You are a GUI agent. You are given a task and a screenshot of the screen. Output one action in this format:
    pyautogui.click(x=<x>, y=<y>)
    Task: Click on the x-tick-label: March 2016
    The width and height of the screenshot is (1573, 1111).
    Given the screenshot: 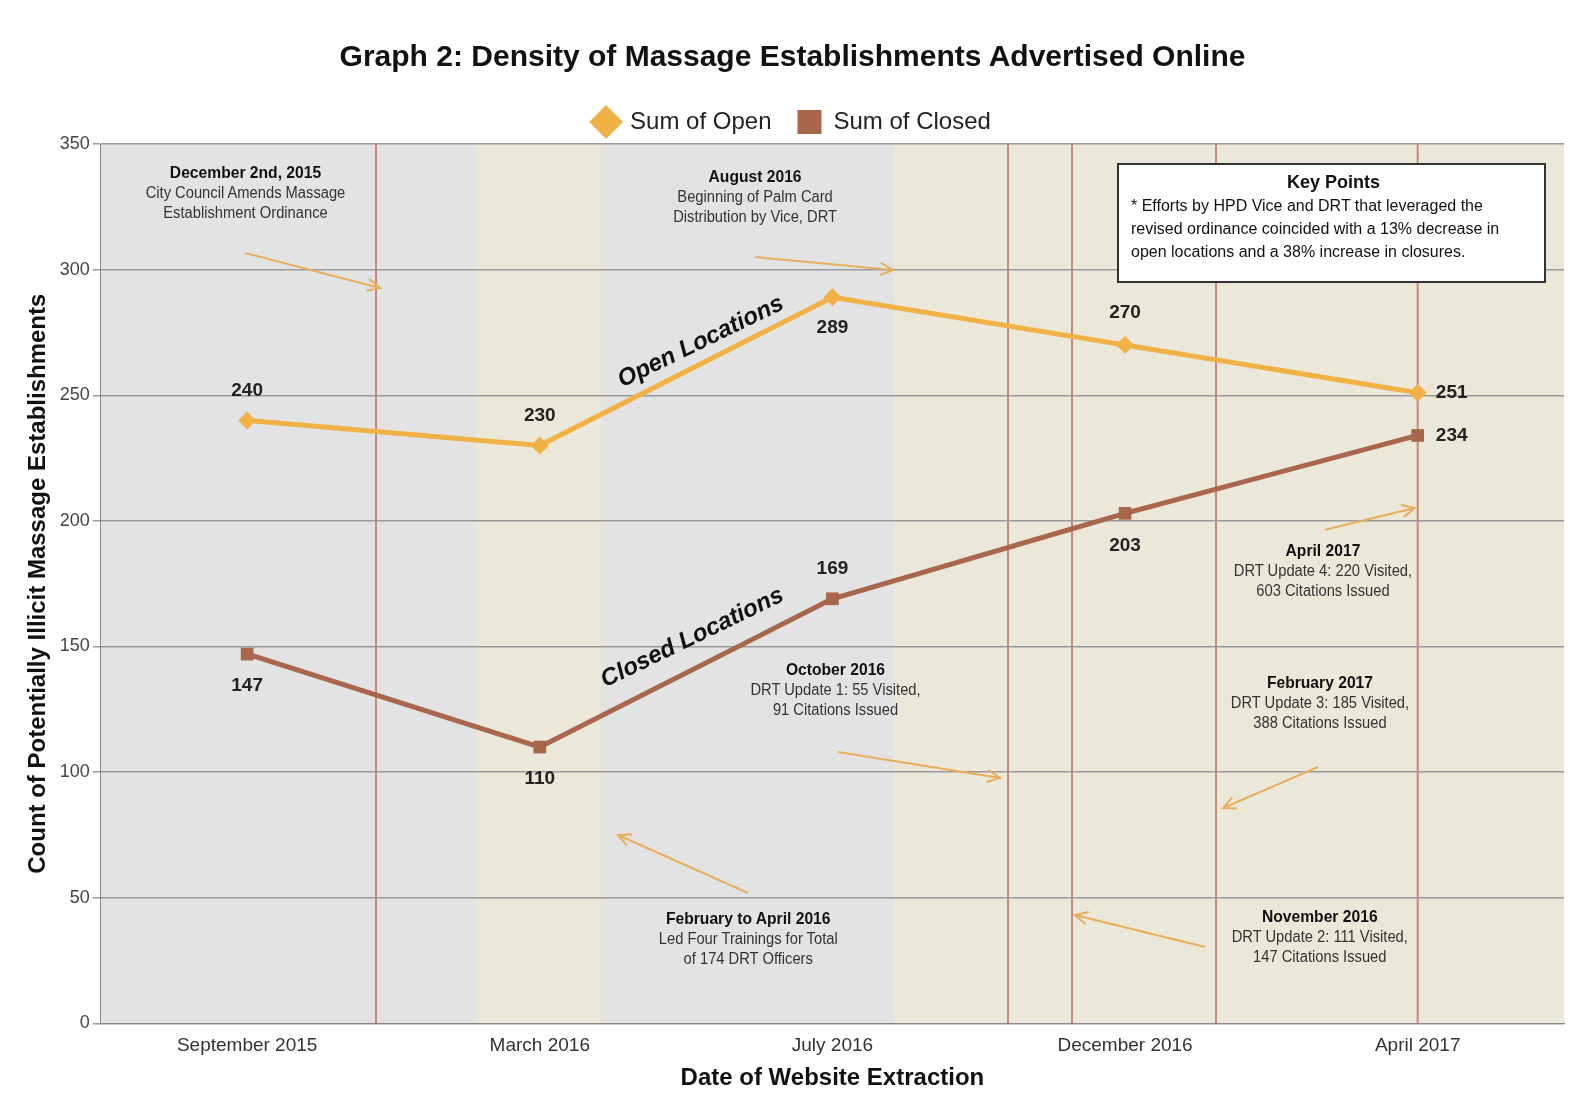 What is the action you would take?
    pyautogui.click(x=539, y=1045)
    